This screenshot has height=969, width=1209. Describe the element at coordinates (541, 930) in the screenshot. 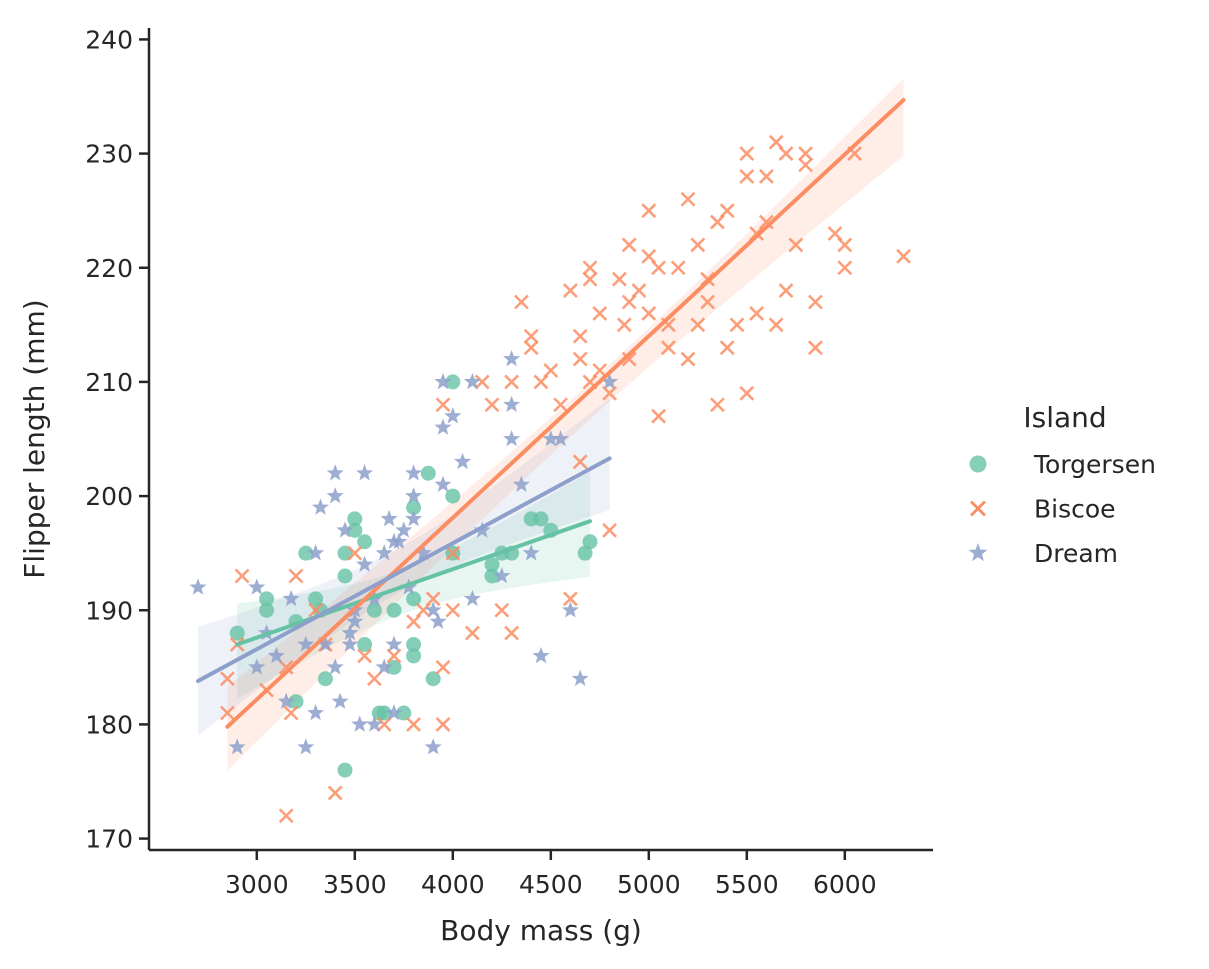

I see `x-axis-title: Body mass (g)` at that location.